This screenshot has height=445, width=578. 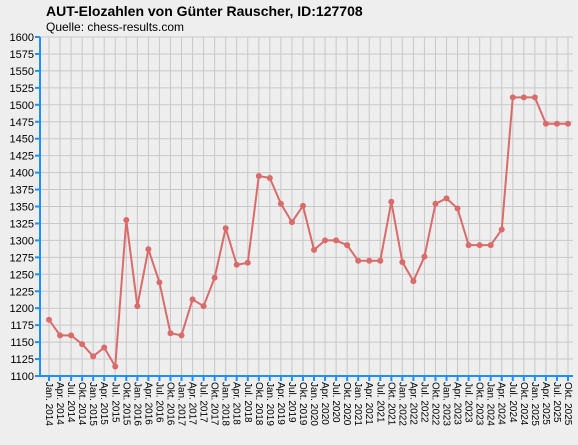 I want to click on x-tick-label: Okt. 2016, so click(x=169, y=404).